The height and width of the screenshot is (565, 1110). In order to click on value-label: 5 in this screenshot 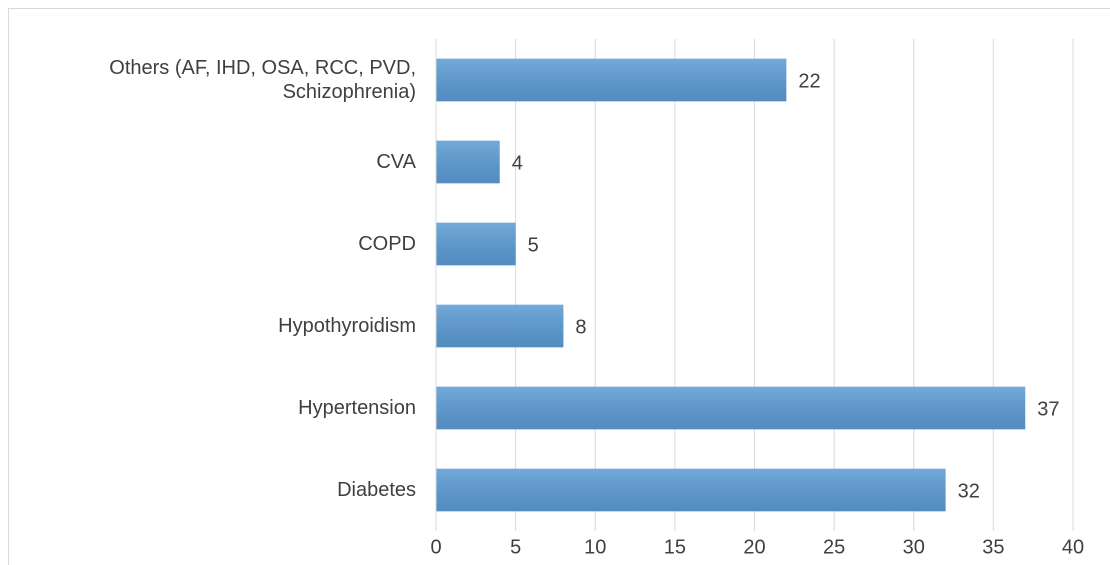, I will do `click(533, 245)`.